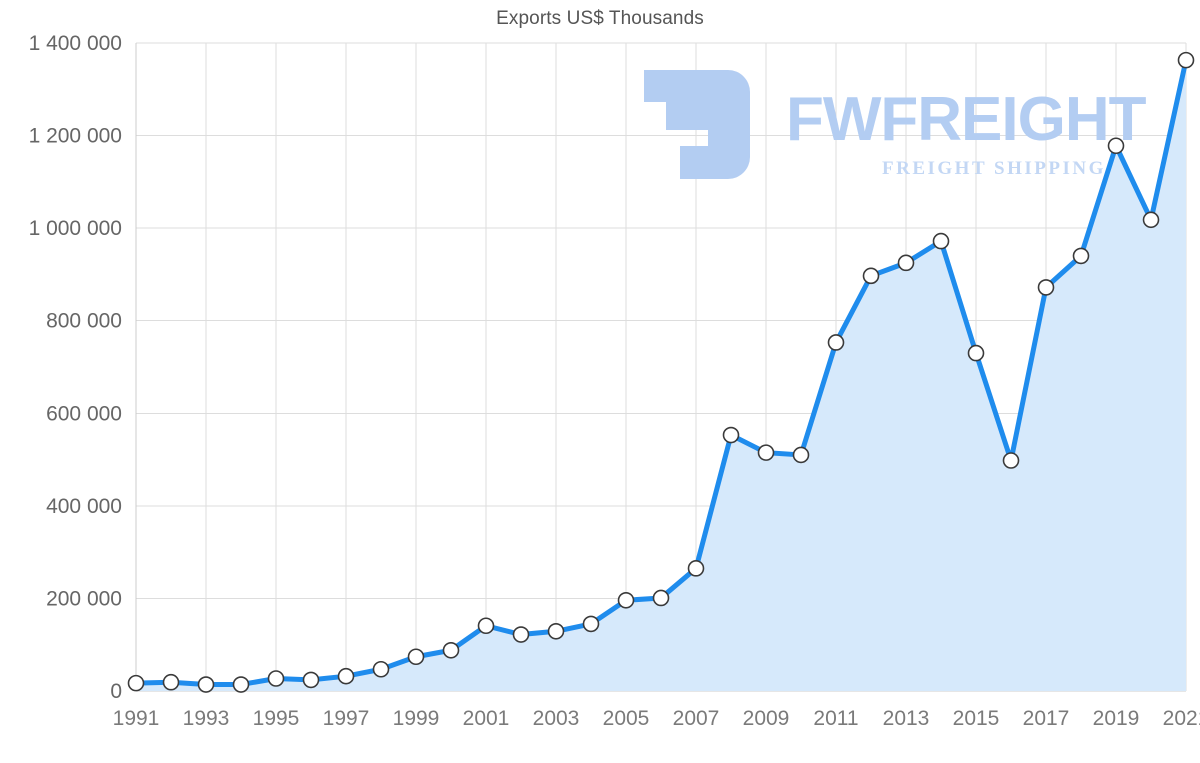 The image size is (1200, 763). I want to click on y-tick-label: 1 000 000, so click(75, 228).